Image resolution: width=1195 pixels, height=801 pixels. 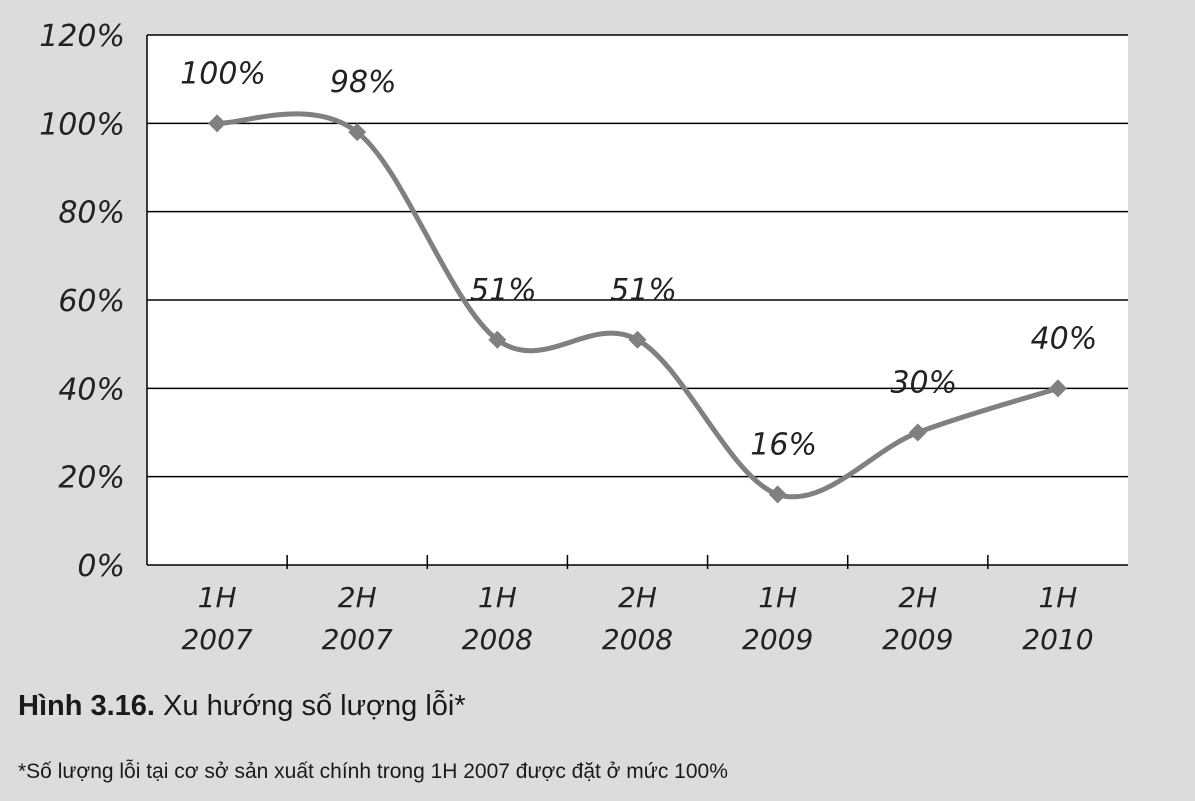 What do you see at coordinates (91, 478) in the screenshot?
I see `y-tick-label: 20%` at bounding box center [91, 478].